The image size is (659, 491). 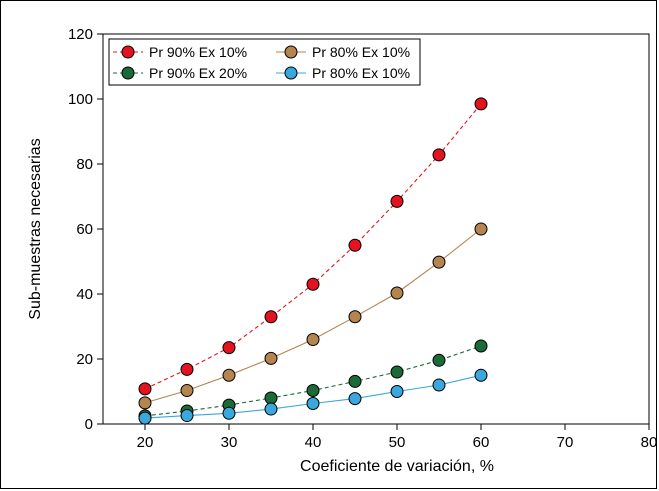 What do you see at coordinates (84, 359) in the screenshot?
I see `y-tick-label: 20` at bounding box center [84, 359].